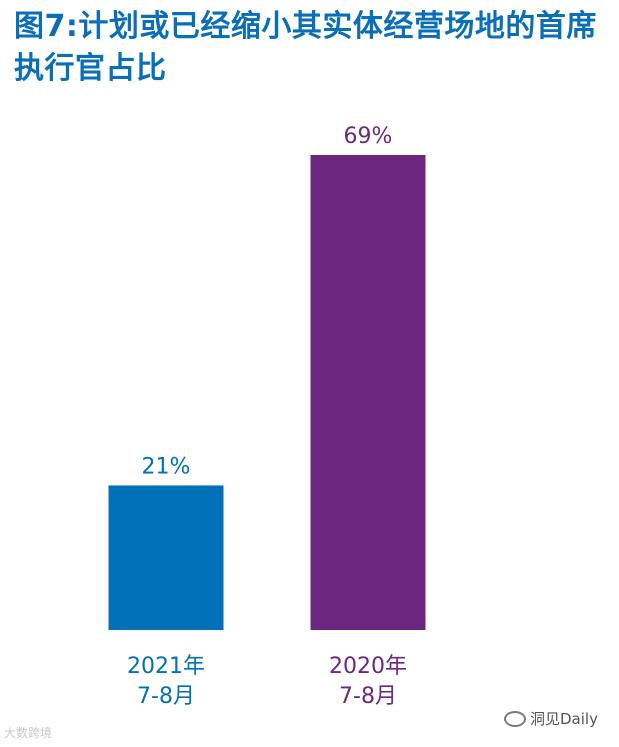 The image size is (619, 747). I want to click on watermark-right-label: 洞见Daily, so click(564, 719).